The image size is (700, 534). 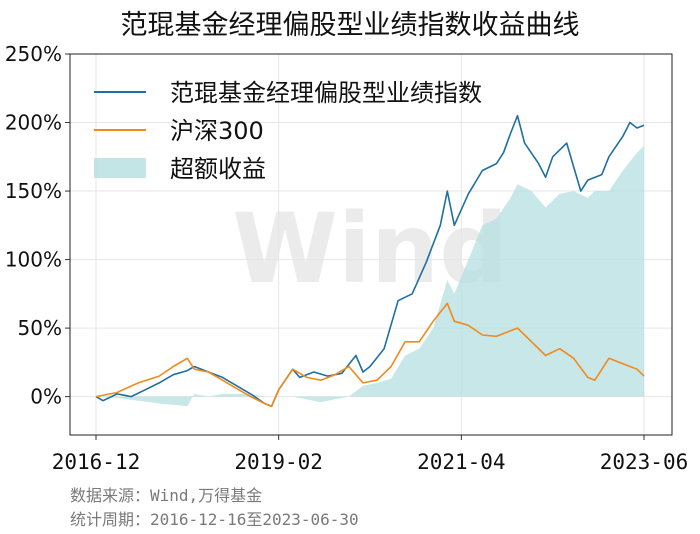 I want to click on y-tick-label: 250%, so click(x=33, y=54).